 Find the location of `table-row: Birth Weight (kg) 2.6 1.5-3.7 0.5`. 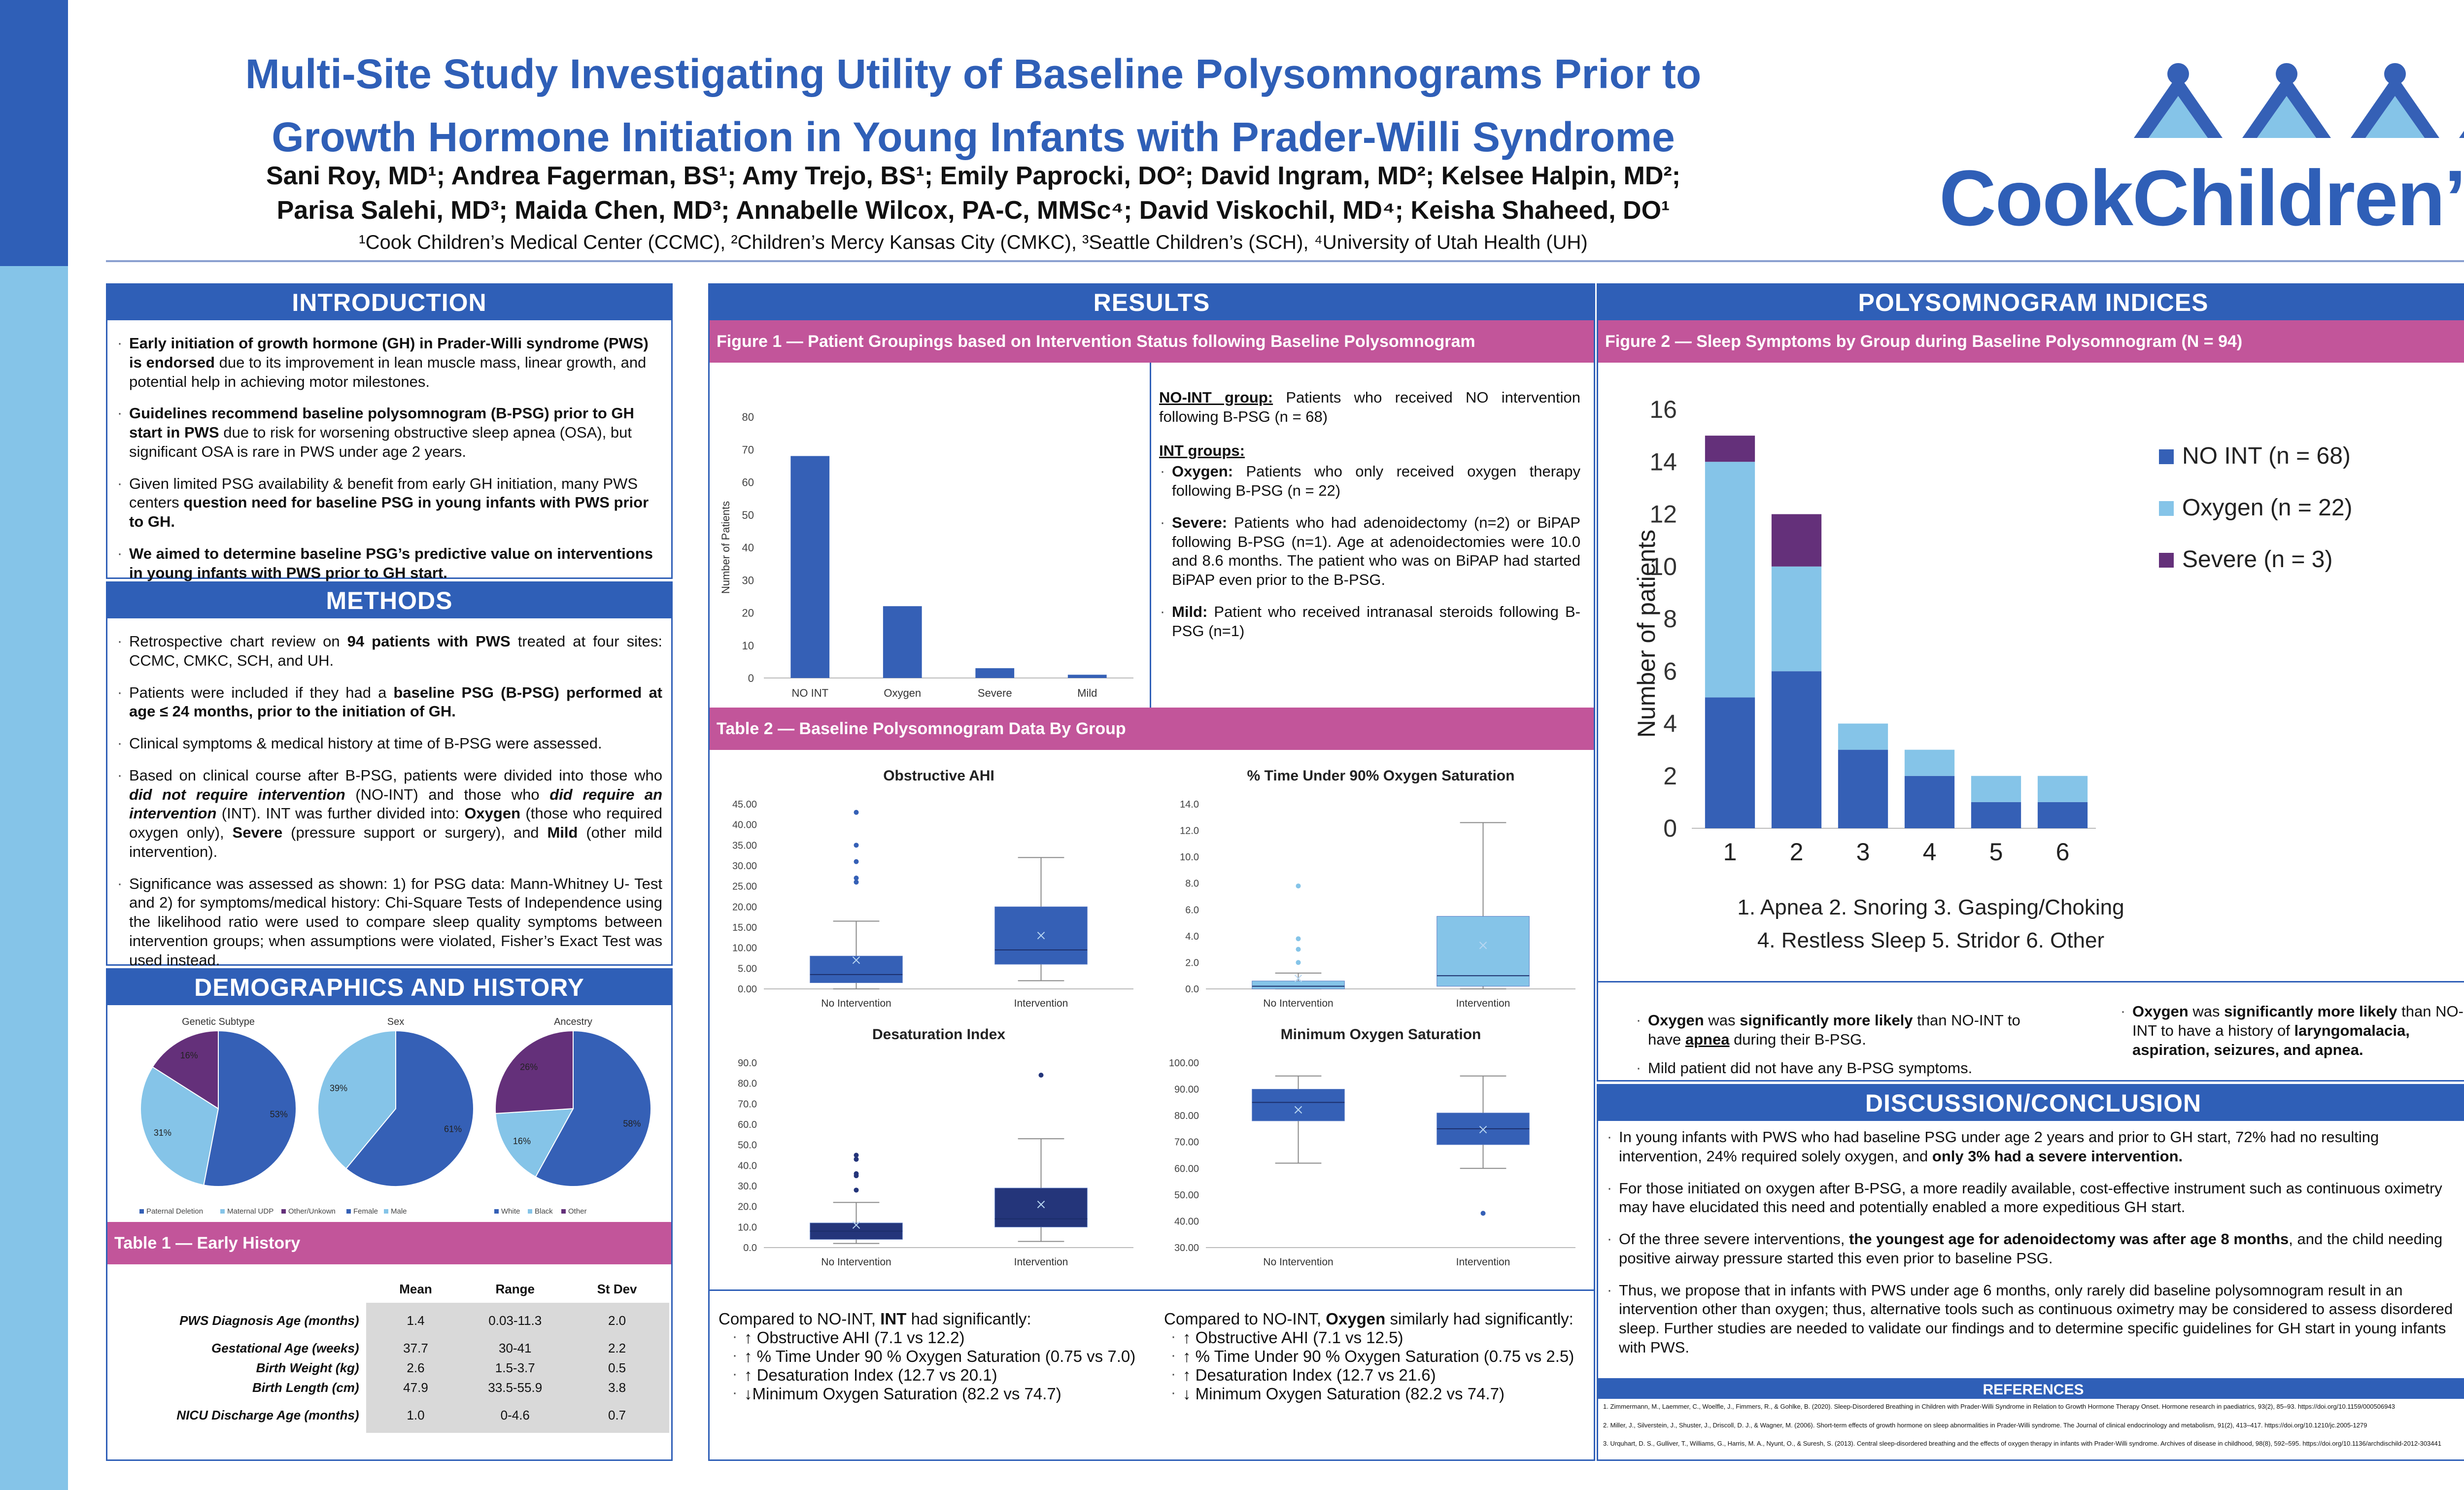

table-row: Birth Weight (kg) 2.6 1.5-3.7 0.5 is located at coordinates (388, 1368).